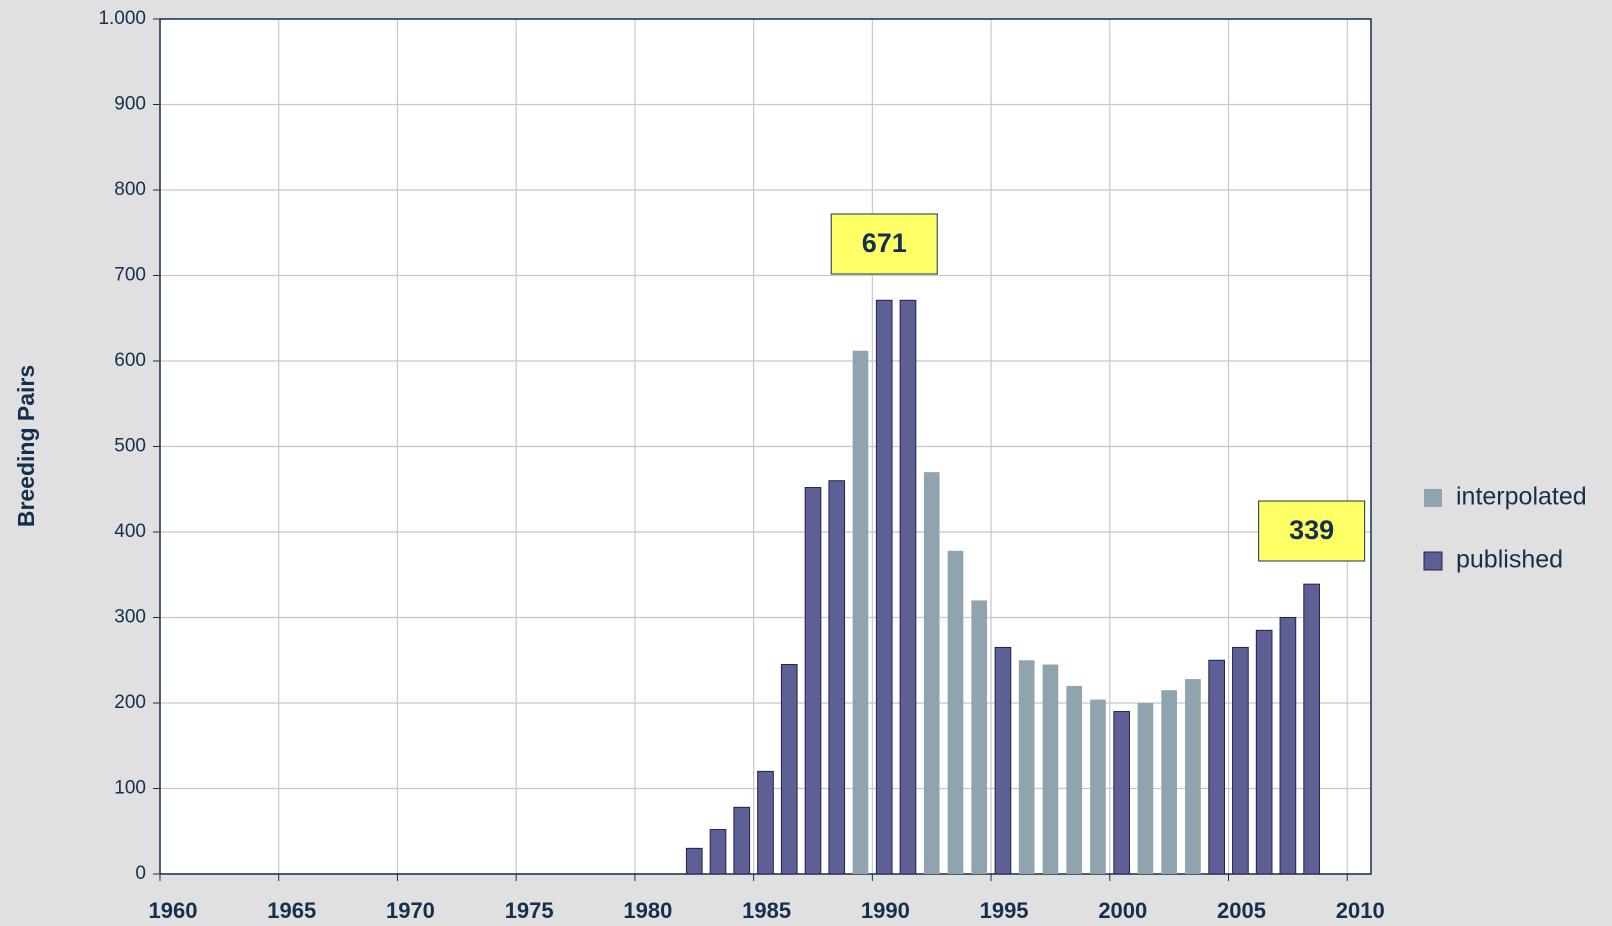  Describe the element at coordinates (130, 189) in the screenshot. I see `y-tick-label: 800` at that location.